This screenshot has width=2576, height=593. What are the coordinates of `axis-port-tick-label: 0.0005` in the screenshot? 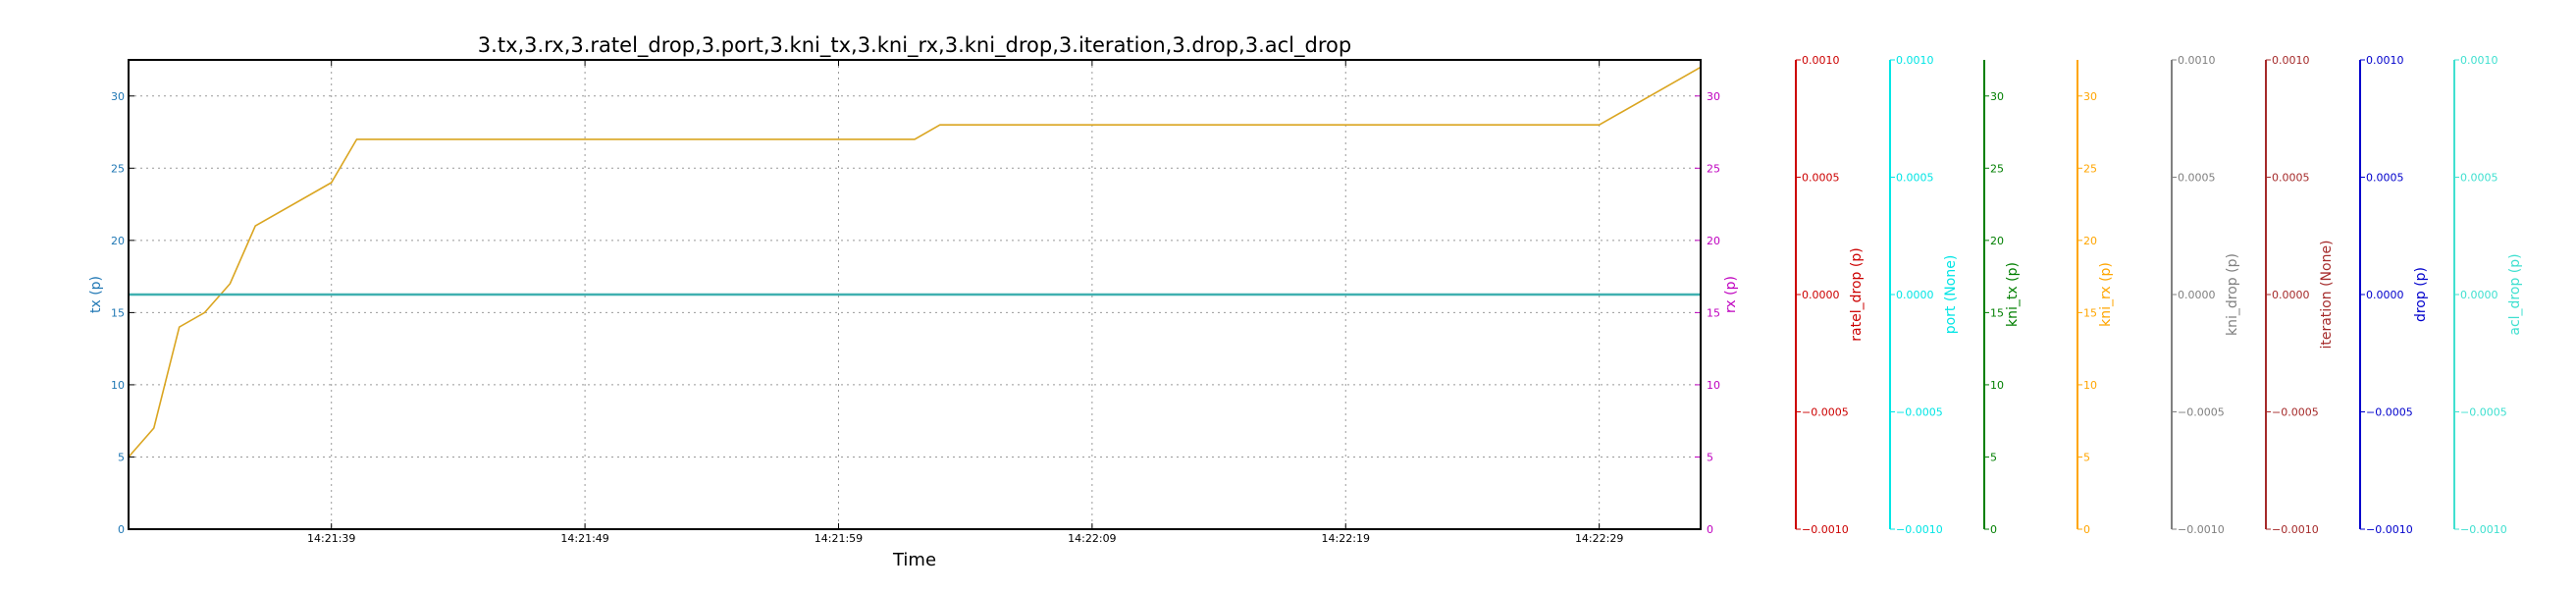 It's located at (1915, 178).